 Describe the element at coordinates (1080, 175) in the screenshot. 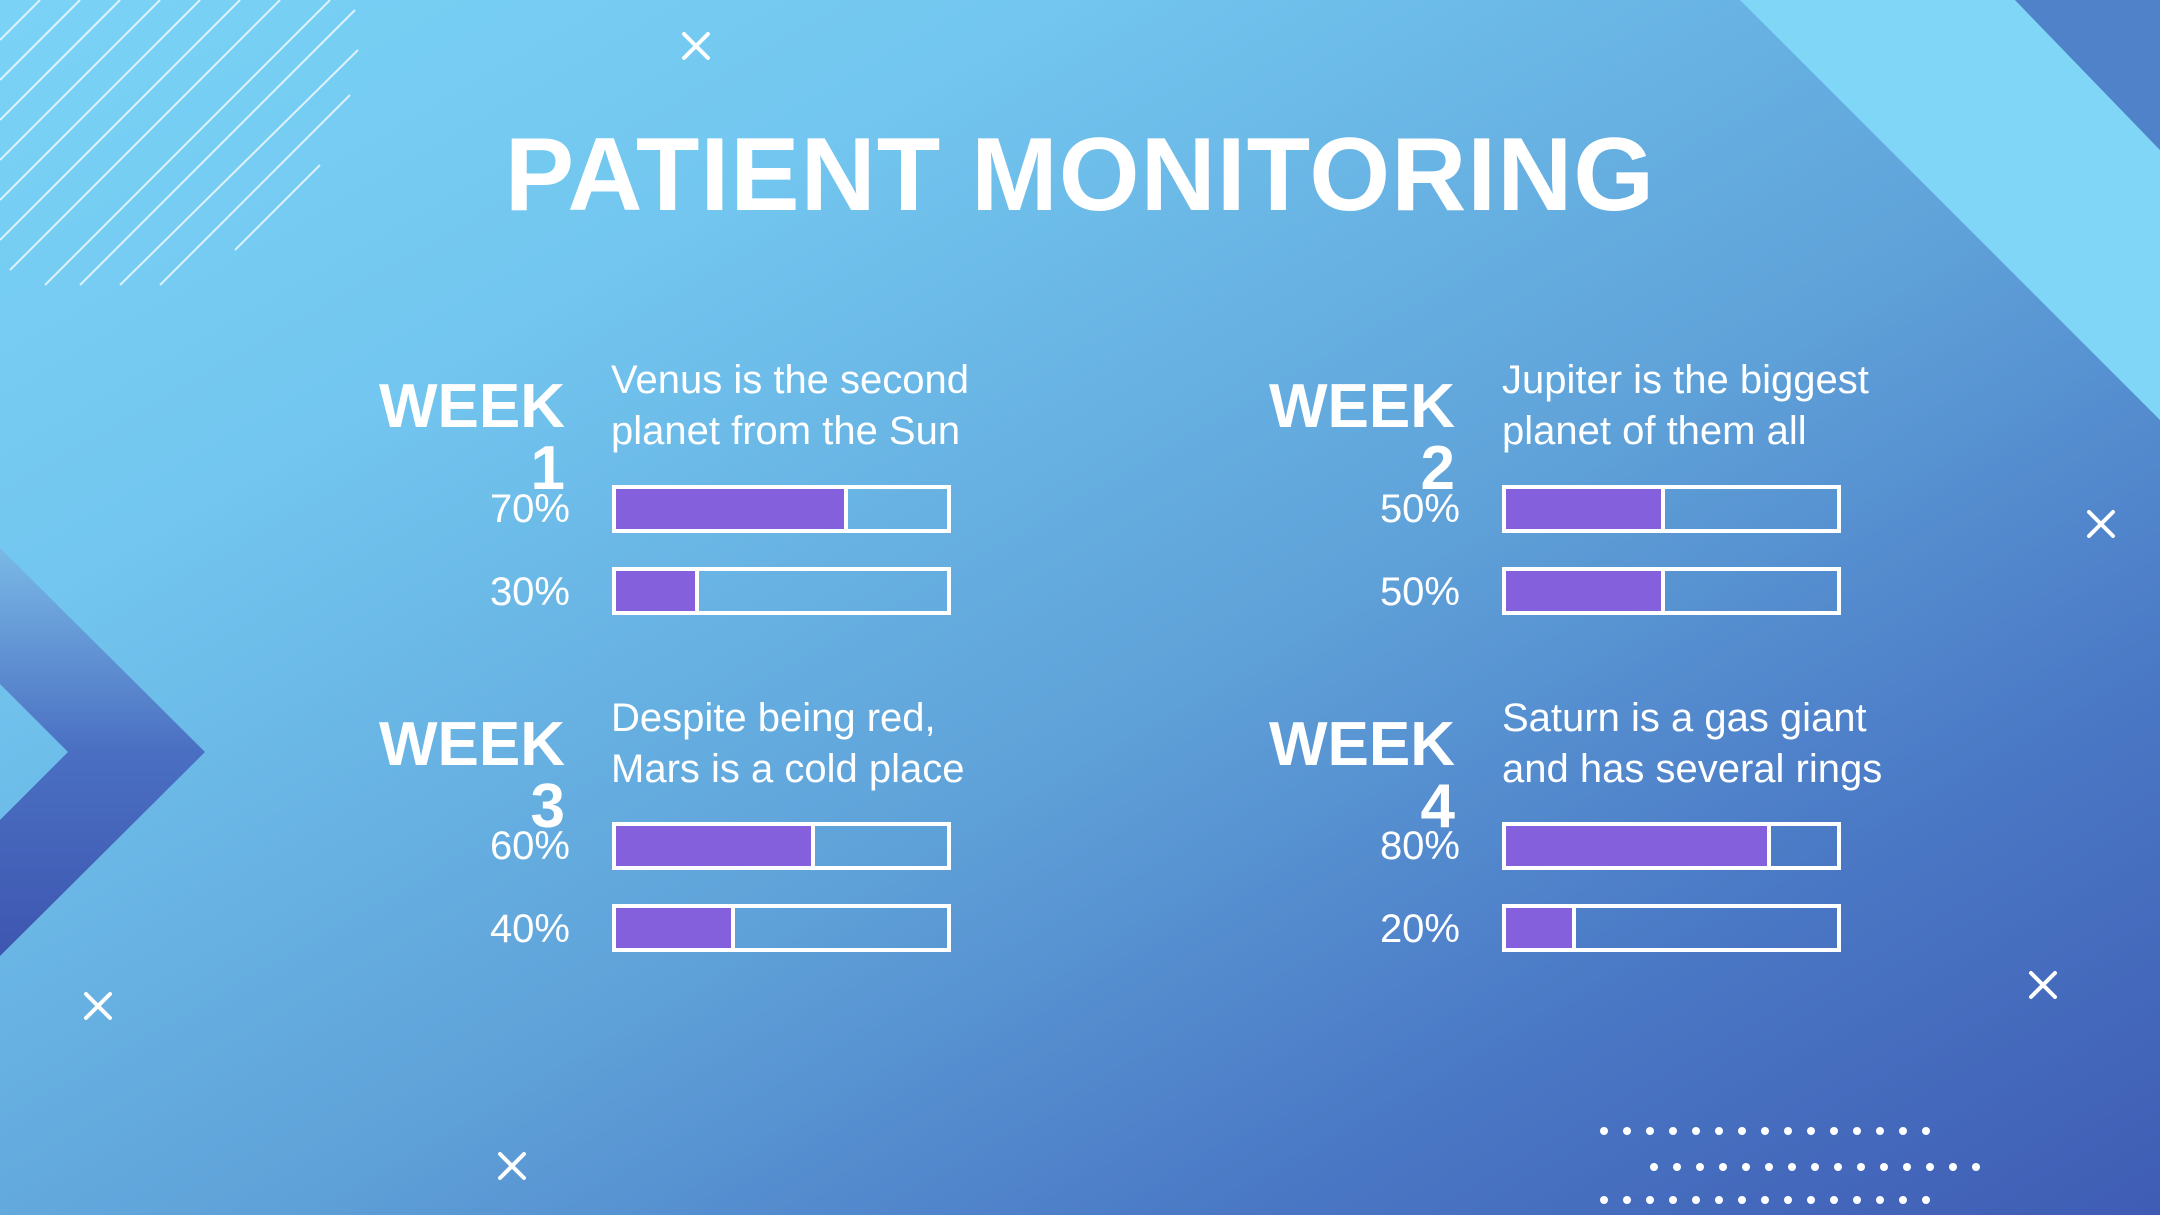

I see `page-title: PATIENT MONITORING` at that location.